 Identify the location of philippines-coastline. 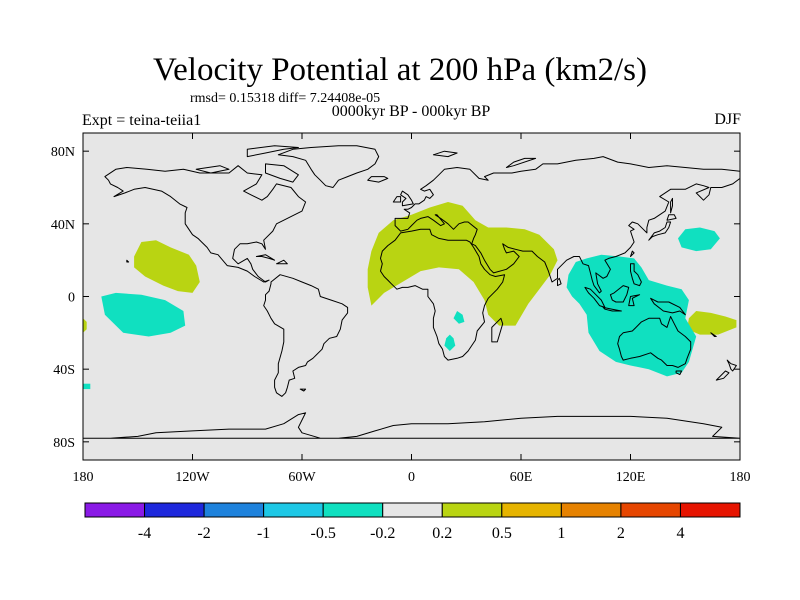
(636, 275).